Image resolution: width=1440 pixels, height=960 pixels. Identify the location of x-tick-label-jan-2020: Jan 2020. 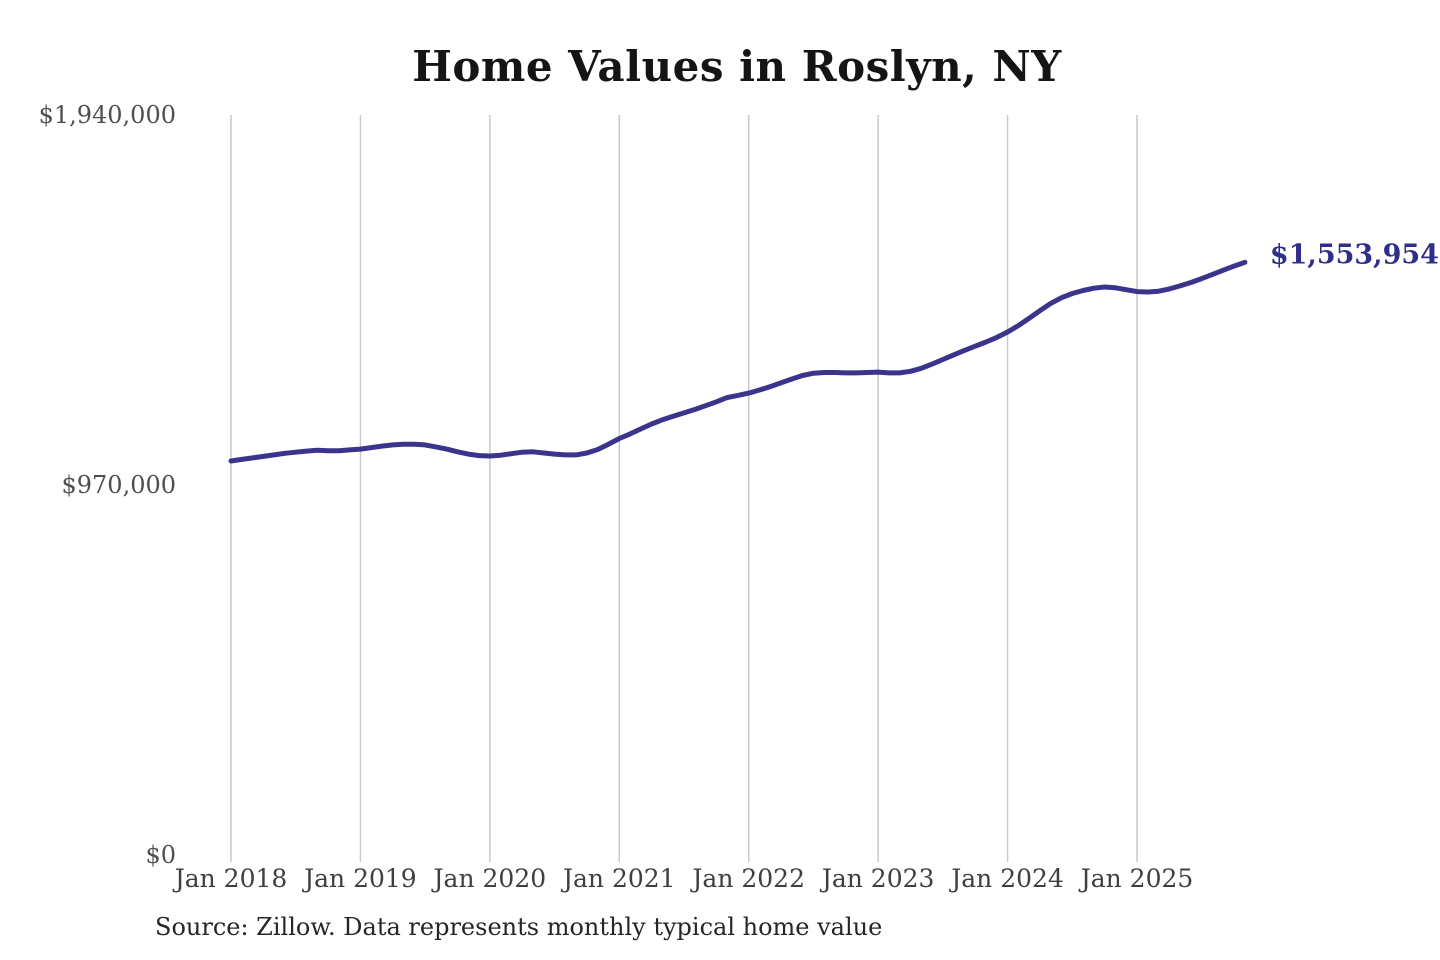
(490, 878).